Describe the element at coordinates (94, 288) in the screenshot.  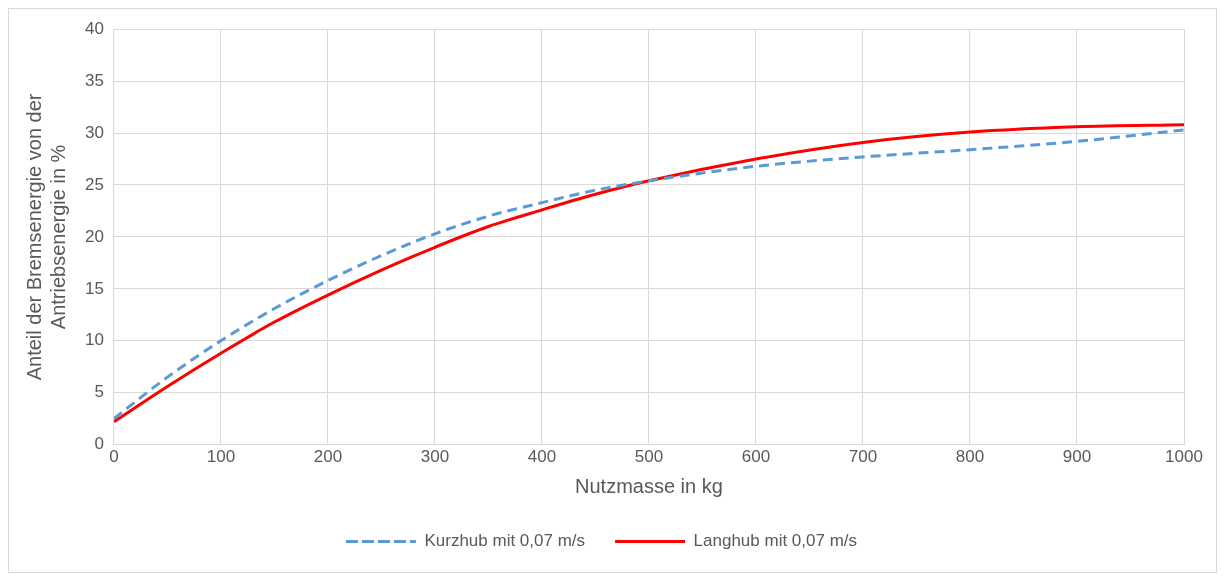
I see `y-tick-label: 15` at that location.